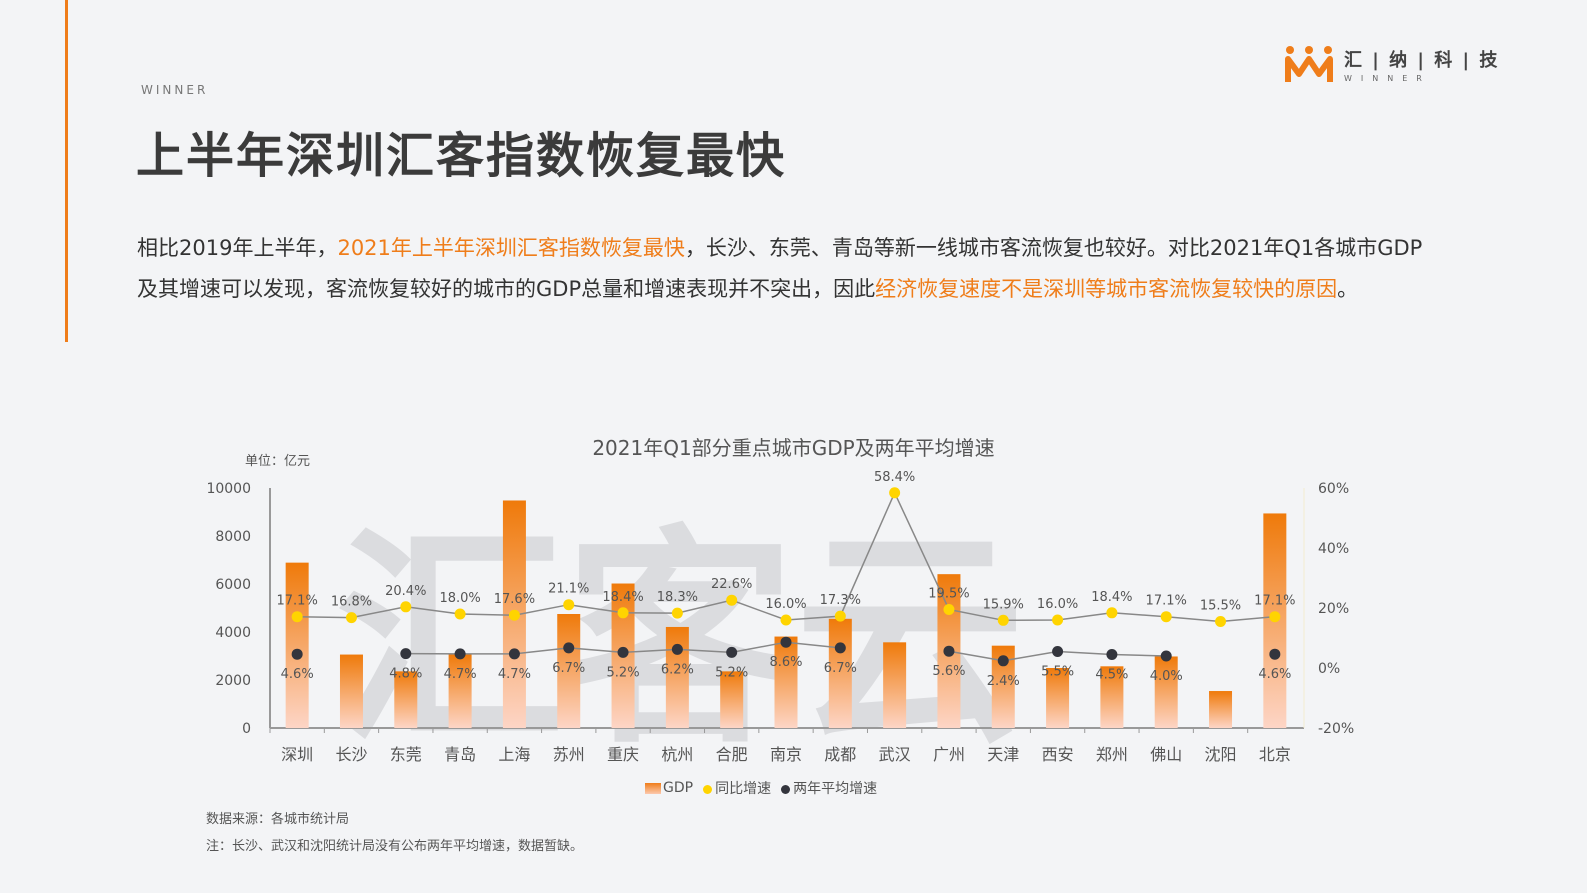 The image size is (1587, 893). Describe the element at coordinates (623, 754) in the screenshot. I see `x-tick-label: 重庆` at that location.